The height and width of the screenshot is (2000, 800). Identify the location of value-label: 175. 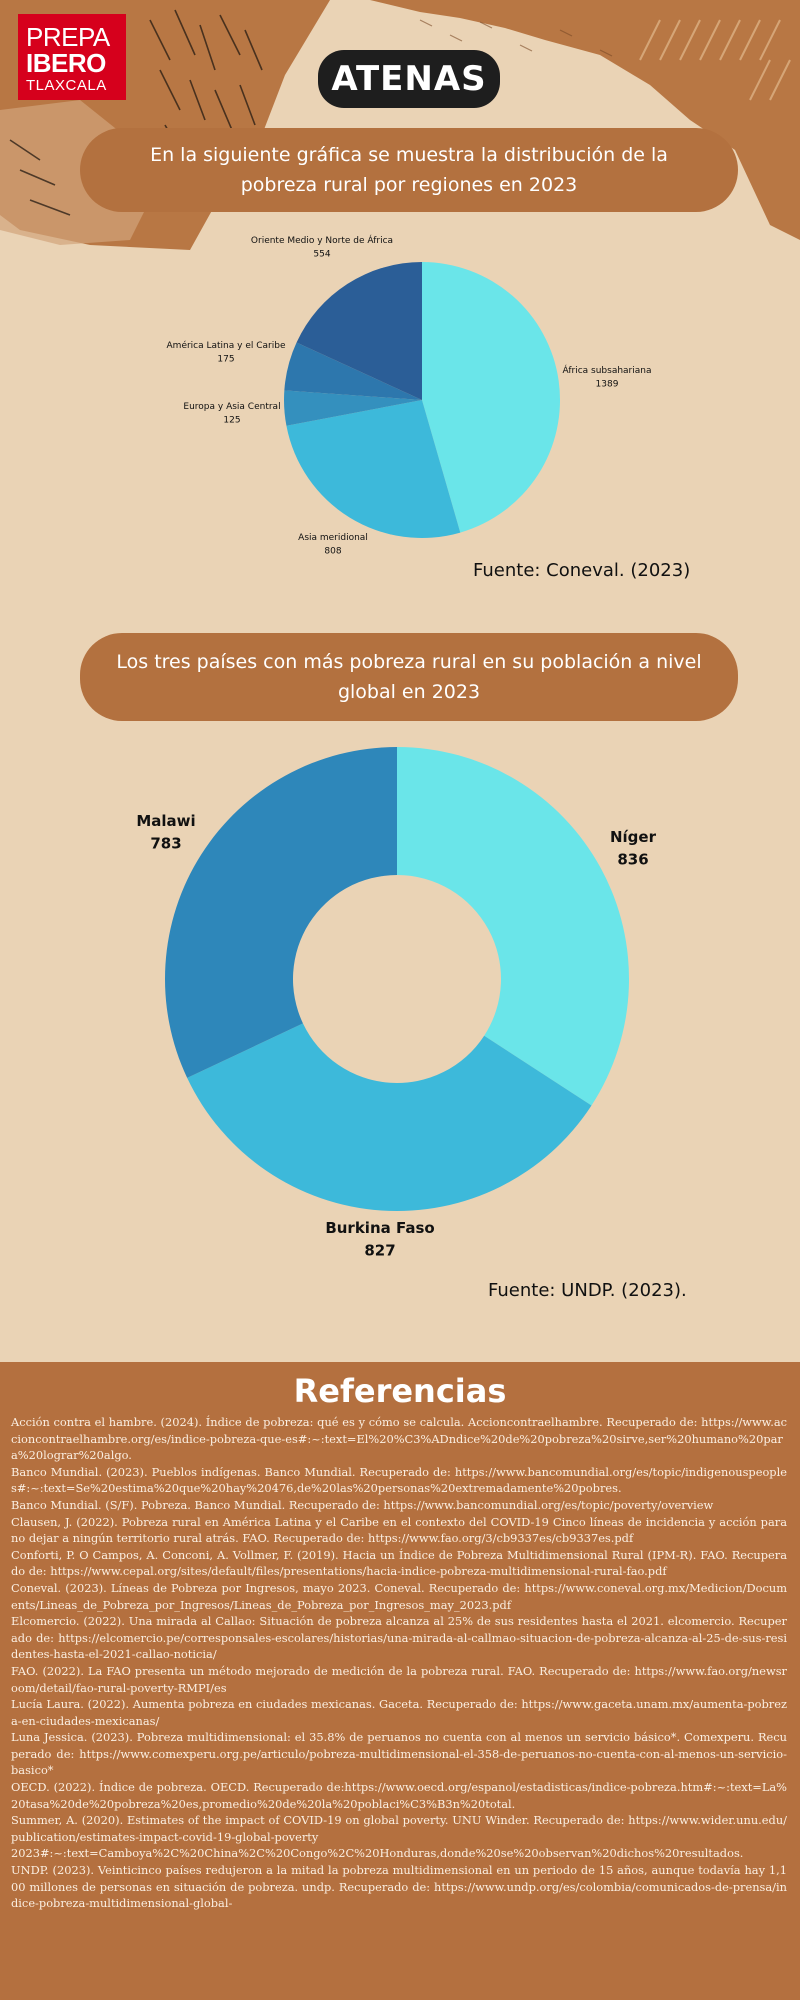
(225, 360).